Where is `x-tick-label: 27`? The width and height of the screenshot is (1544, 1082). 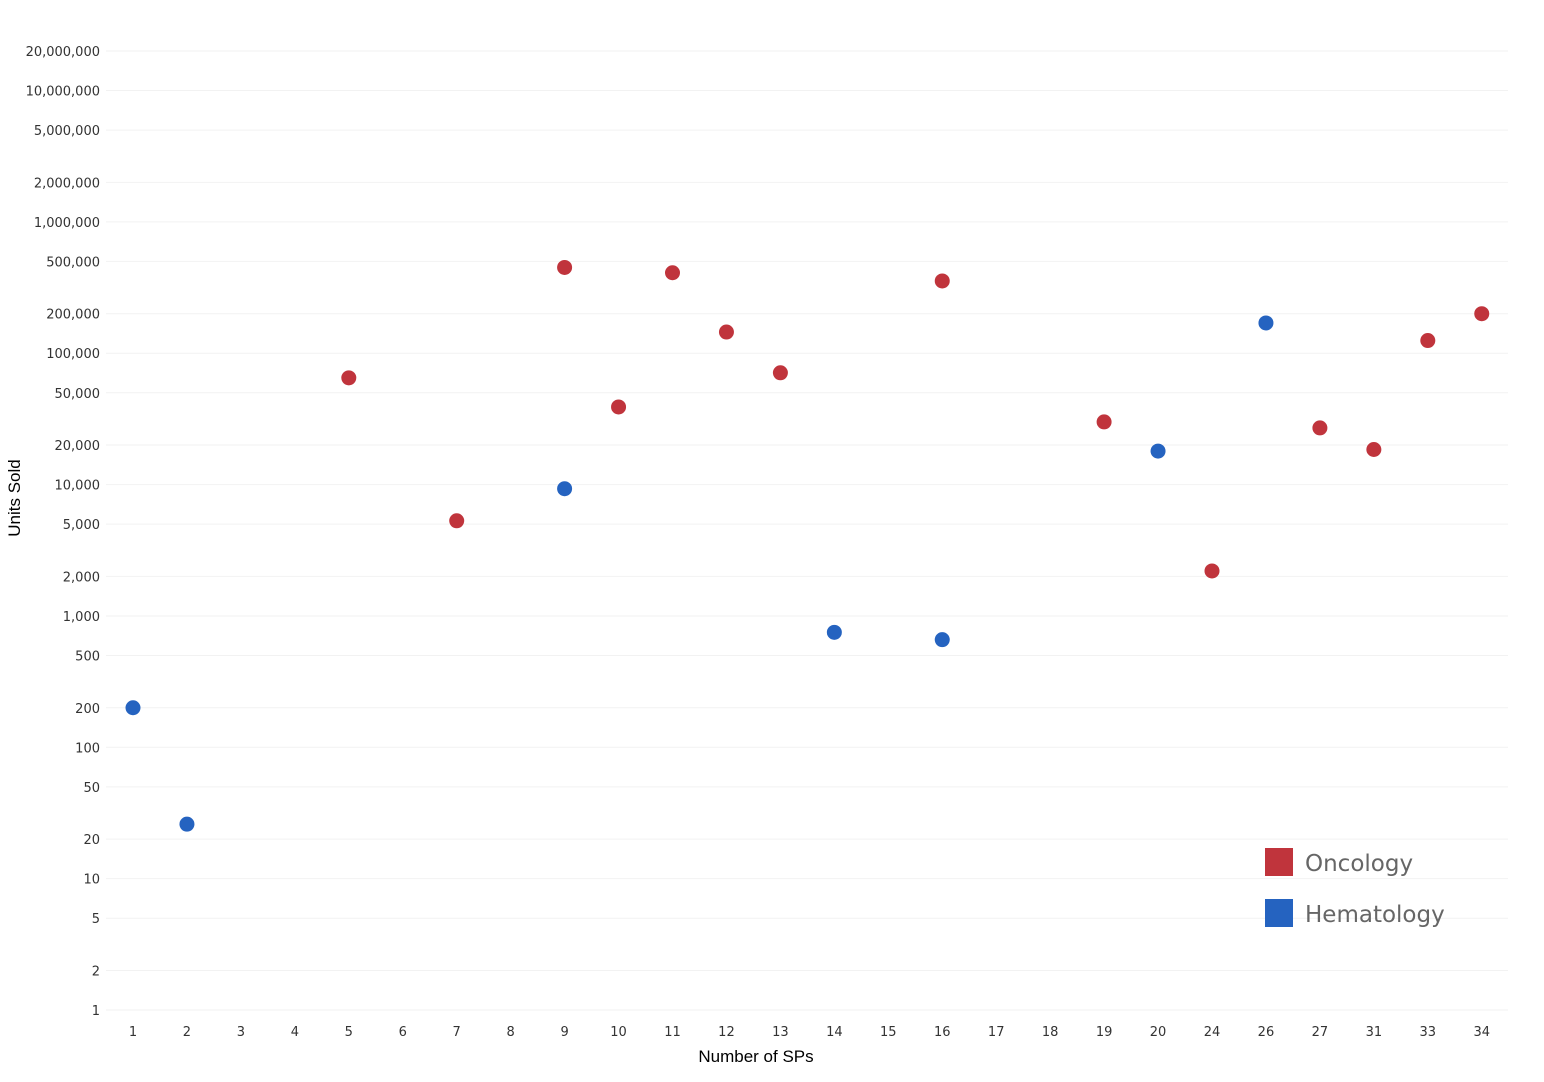 x-tick-label: 27 is located at coordinates (1320, 1032).